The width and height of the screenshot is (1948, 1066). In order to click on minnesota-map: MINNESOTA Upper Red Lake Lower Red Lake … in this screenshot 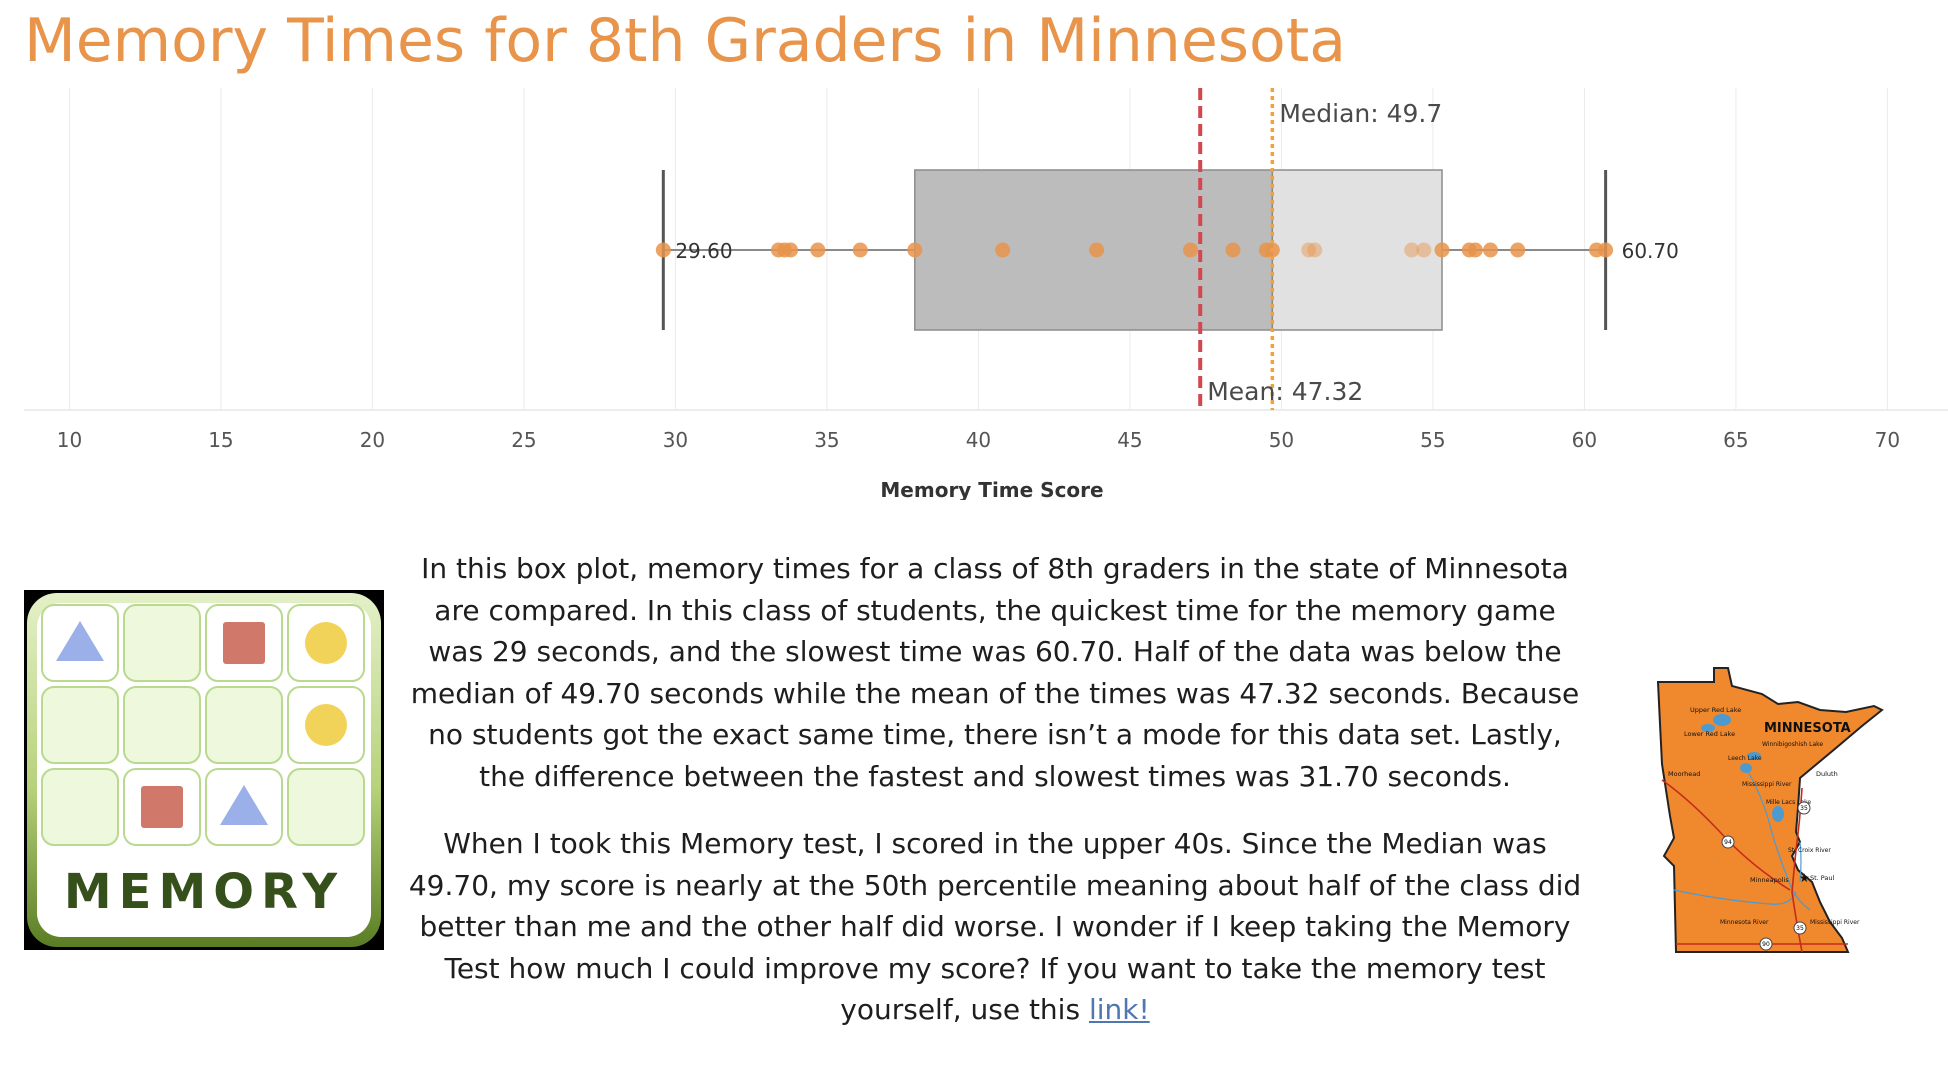, I will do `click(1770, 822)`.